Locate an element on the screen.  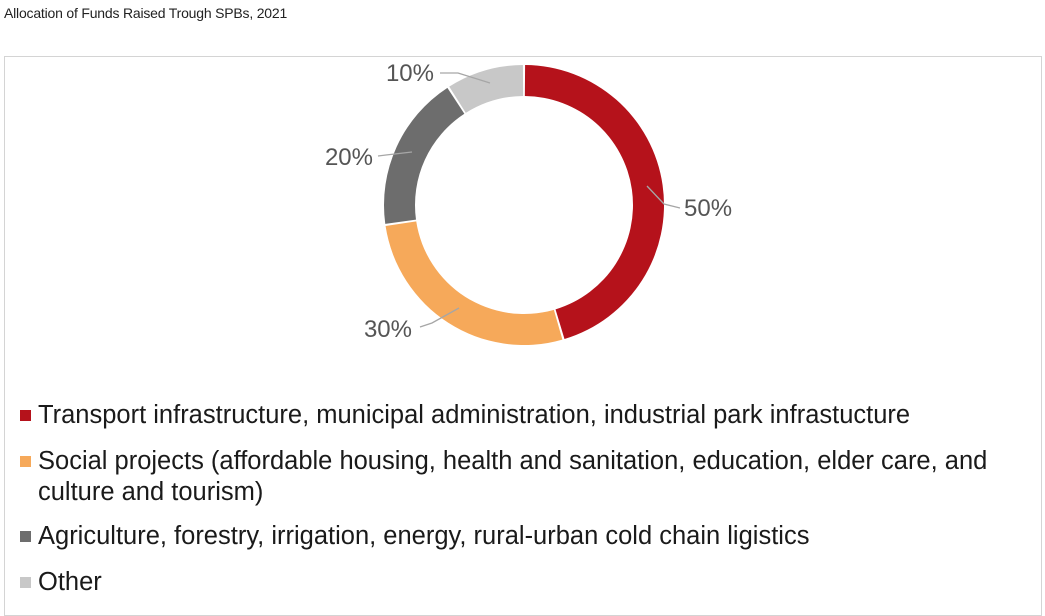
legend-swatch-other is located at coordinates (25, 582).